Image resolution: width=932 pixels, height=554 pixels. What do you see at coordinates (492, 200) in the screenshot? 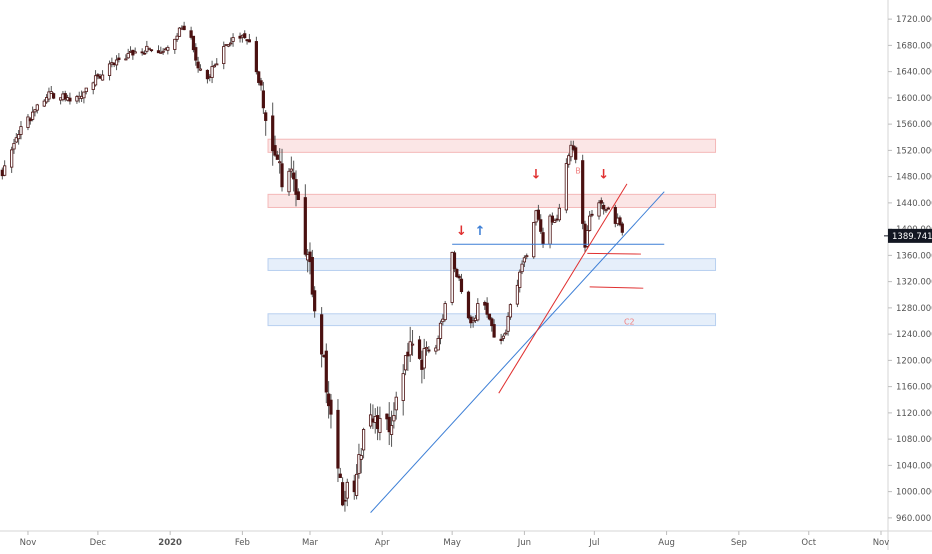
I see `resistance-zone-lower` at bounding box center [492, 200].